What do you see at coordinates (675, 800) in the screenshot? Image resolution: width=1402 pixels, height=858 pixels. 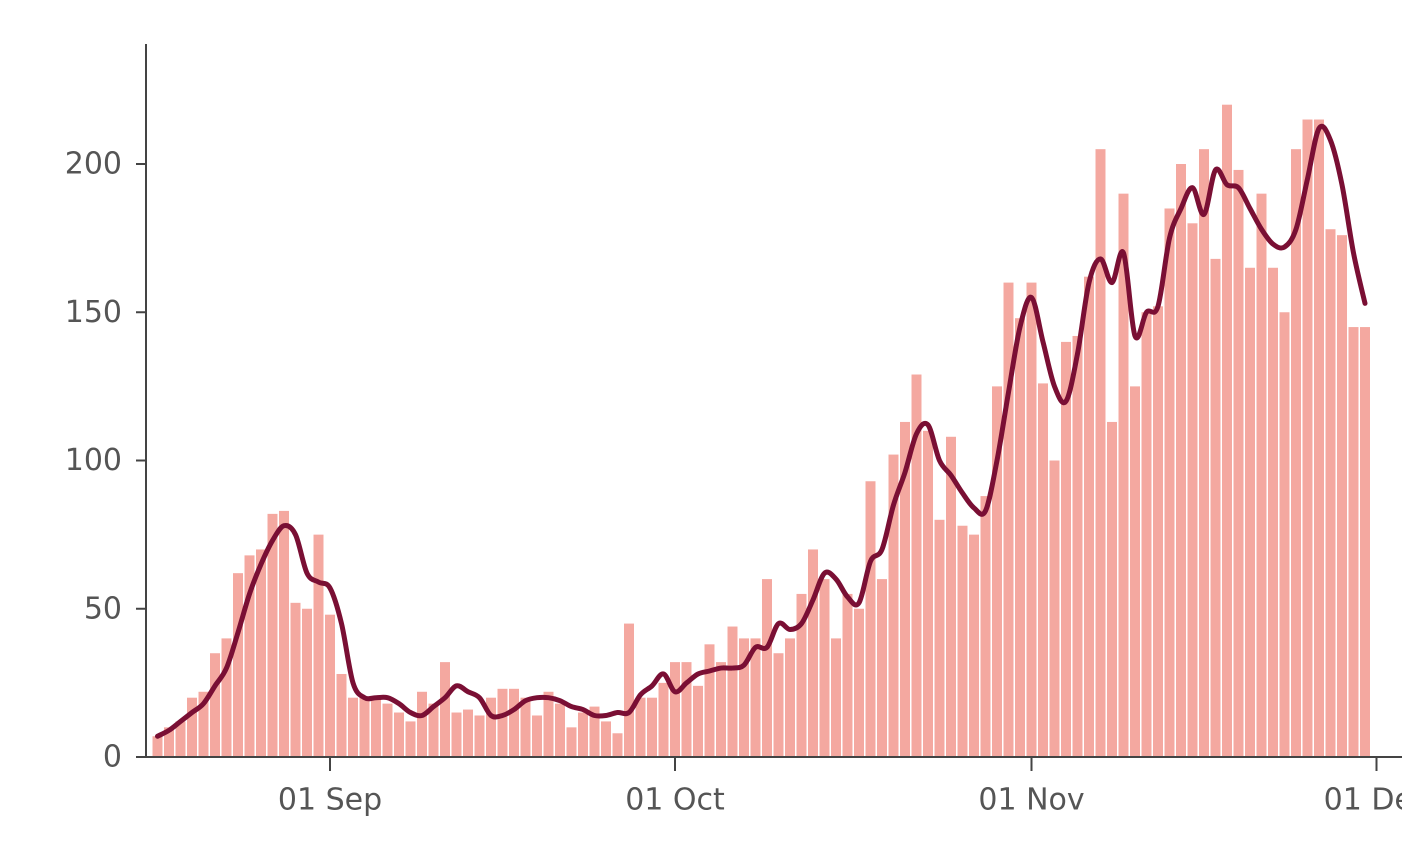 I see `x-tick-label: 01 Oct` at bounding box center [675, 800].